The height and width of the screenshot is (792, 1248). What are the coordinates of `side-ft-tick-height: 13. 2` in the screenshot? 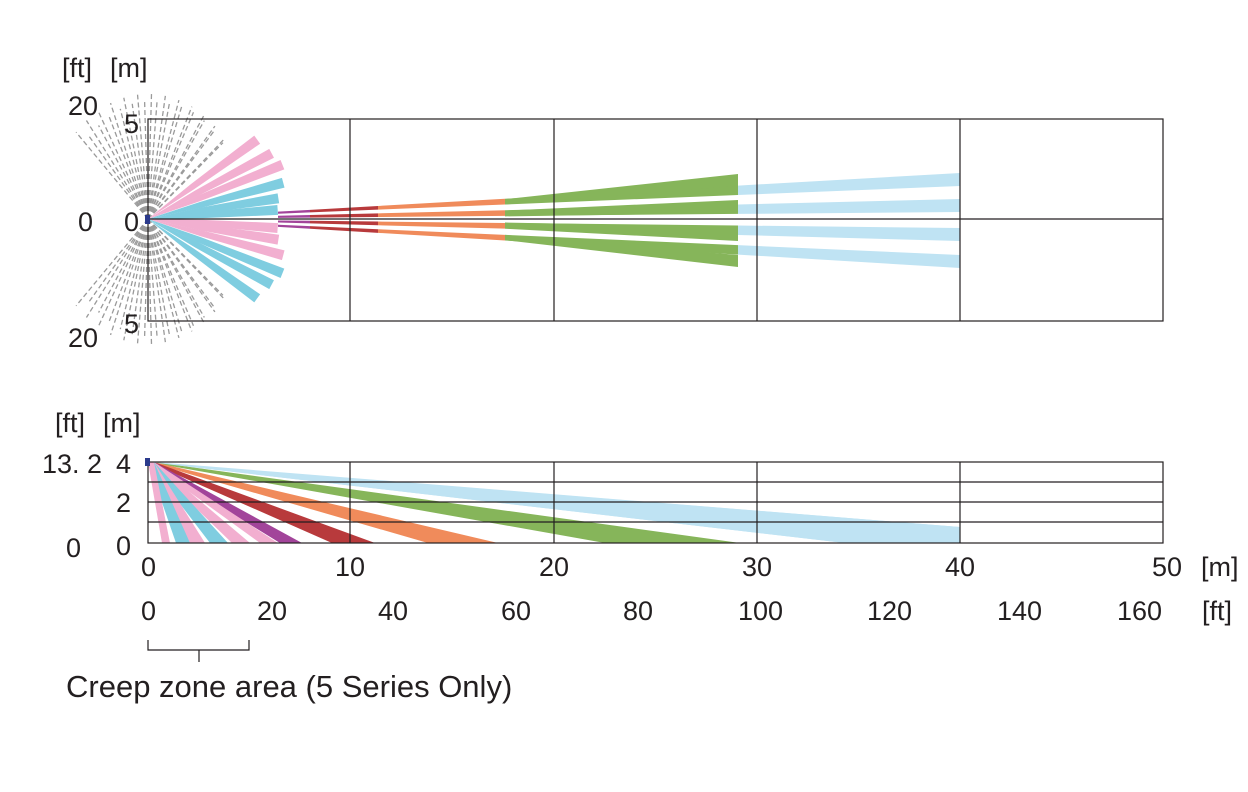 It's located at (72, 464).